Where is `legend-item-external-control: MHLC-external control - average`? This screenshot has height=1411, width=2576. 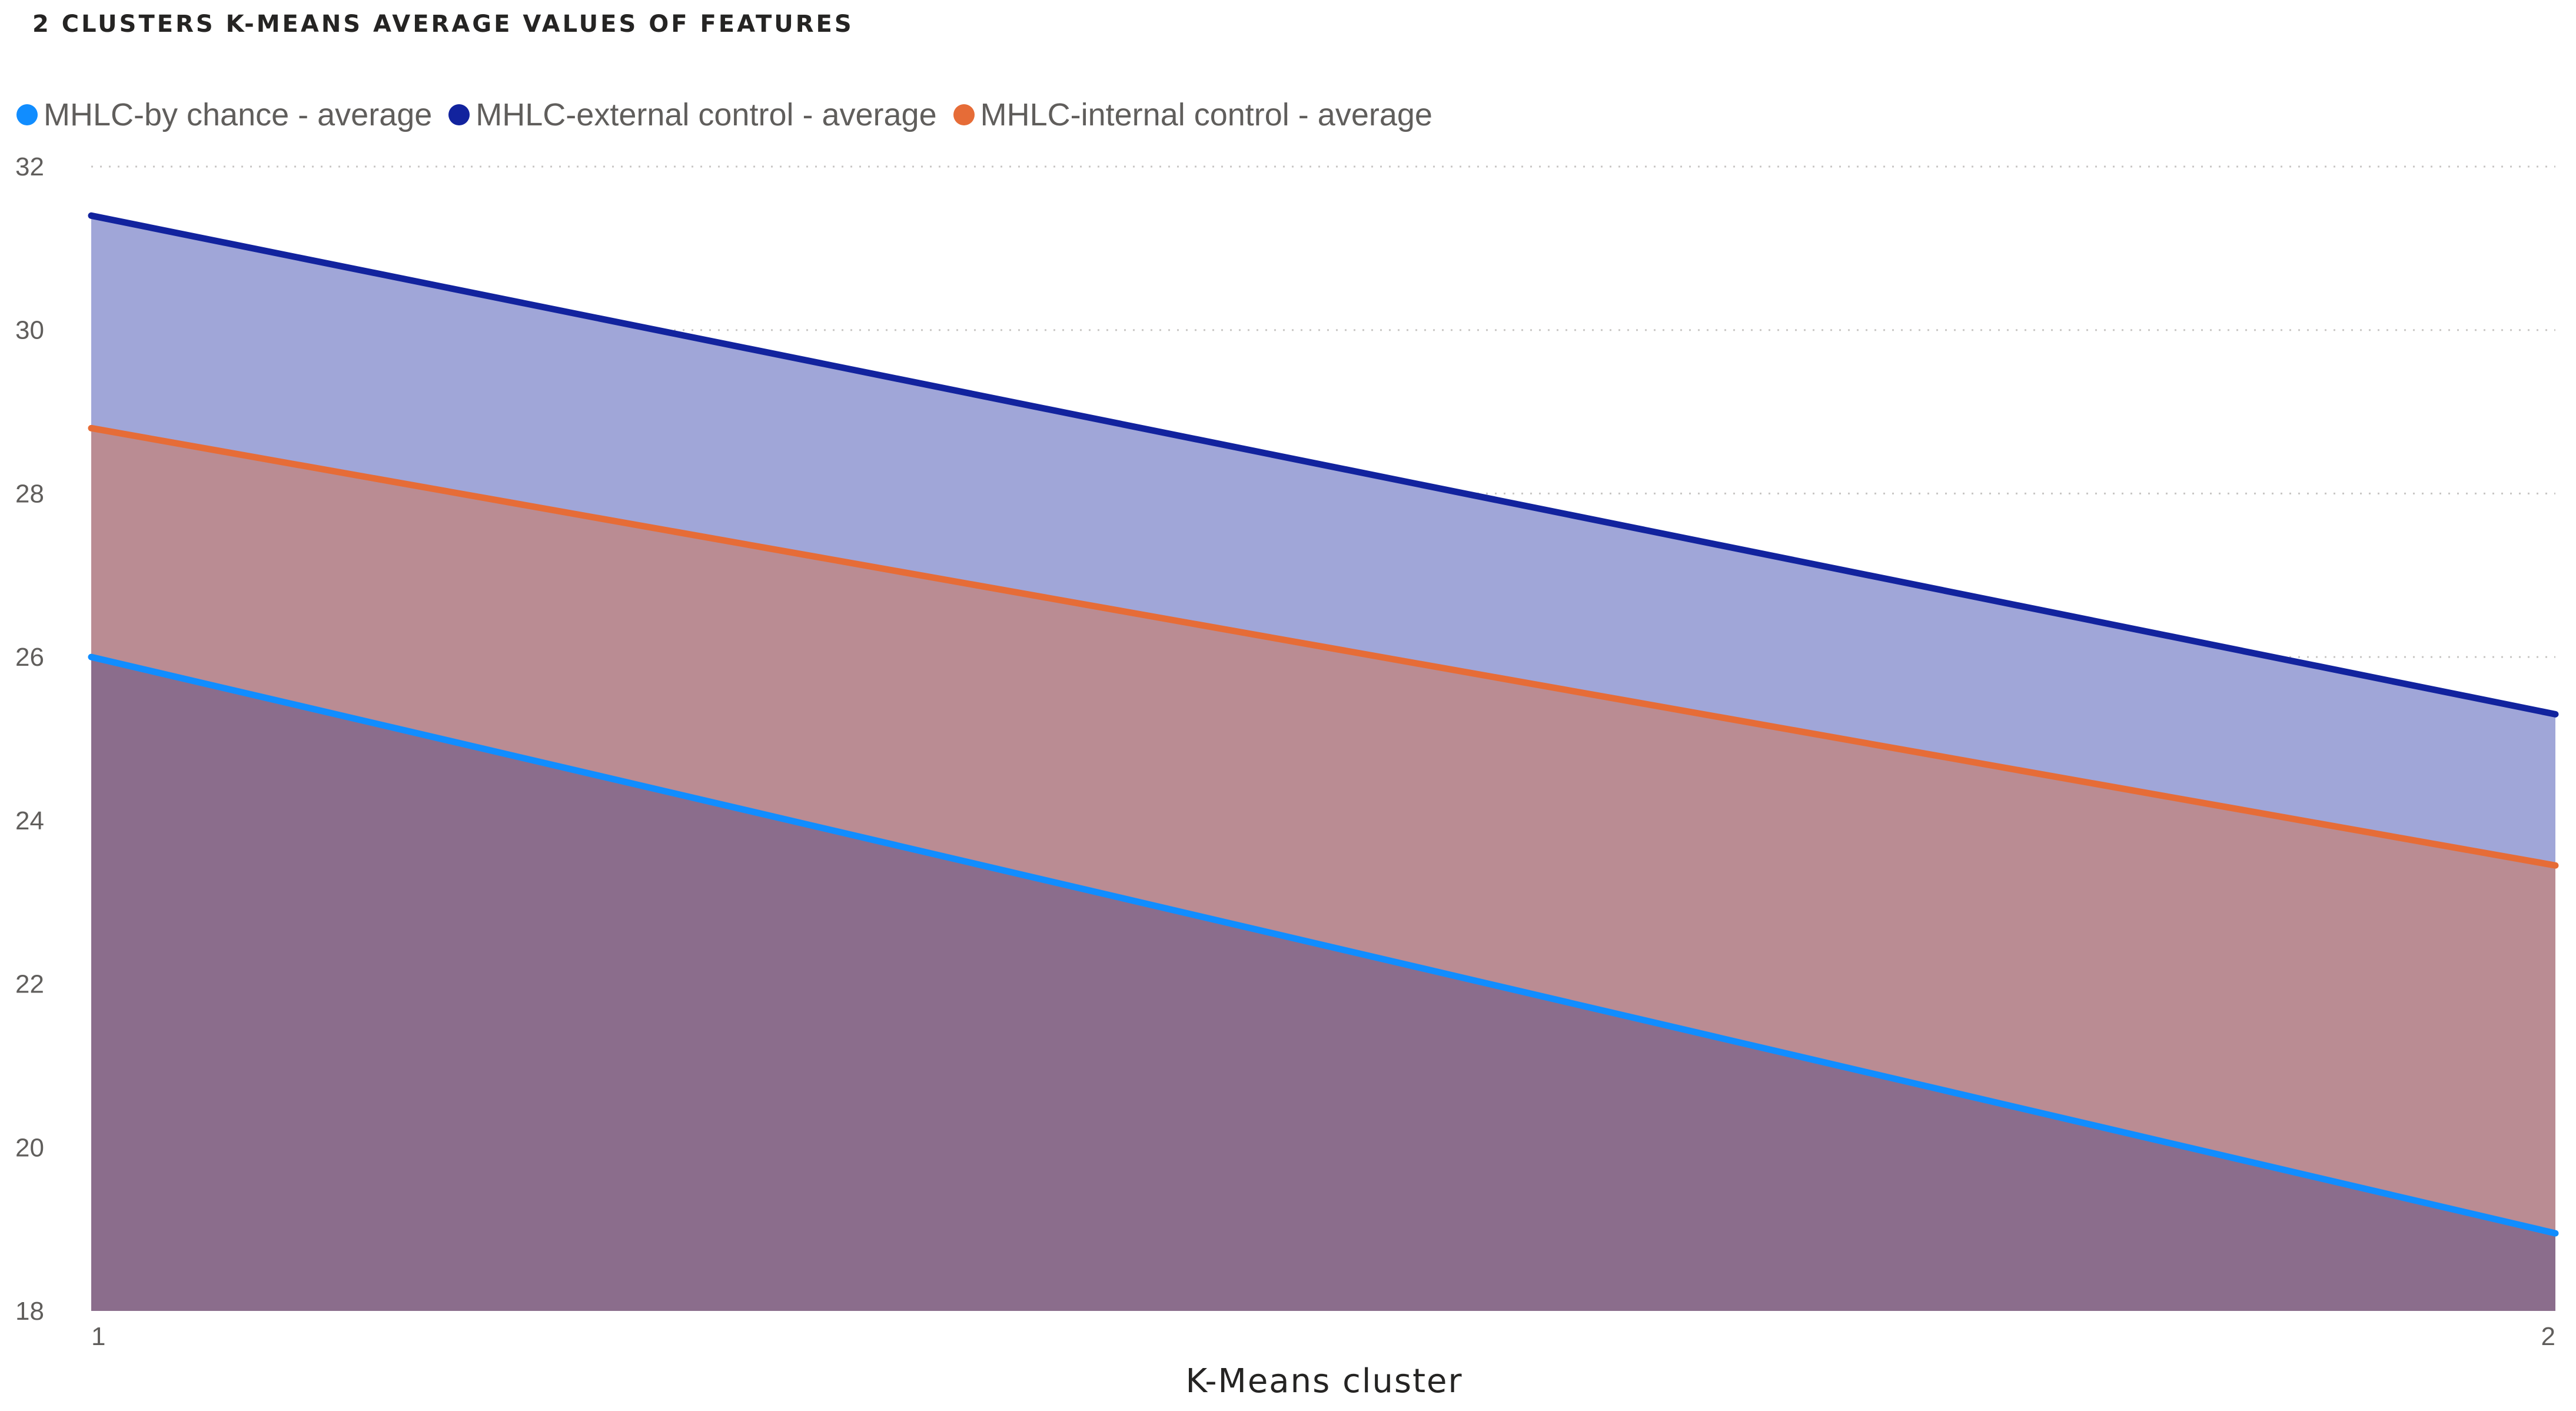 legend-item-external-control: MHLC-external control - average is located at coordinates (692, 115).